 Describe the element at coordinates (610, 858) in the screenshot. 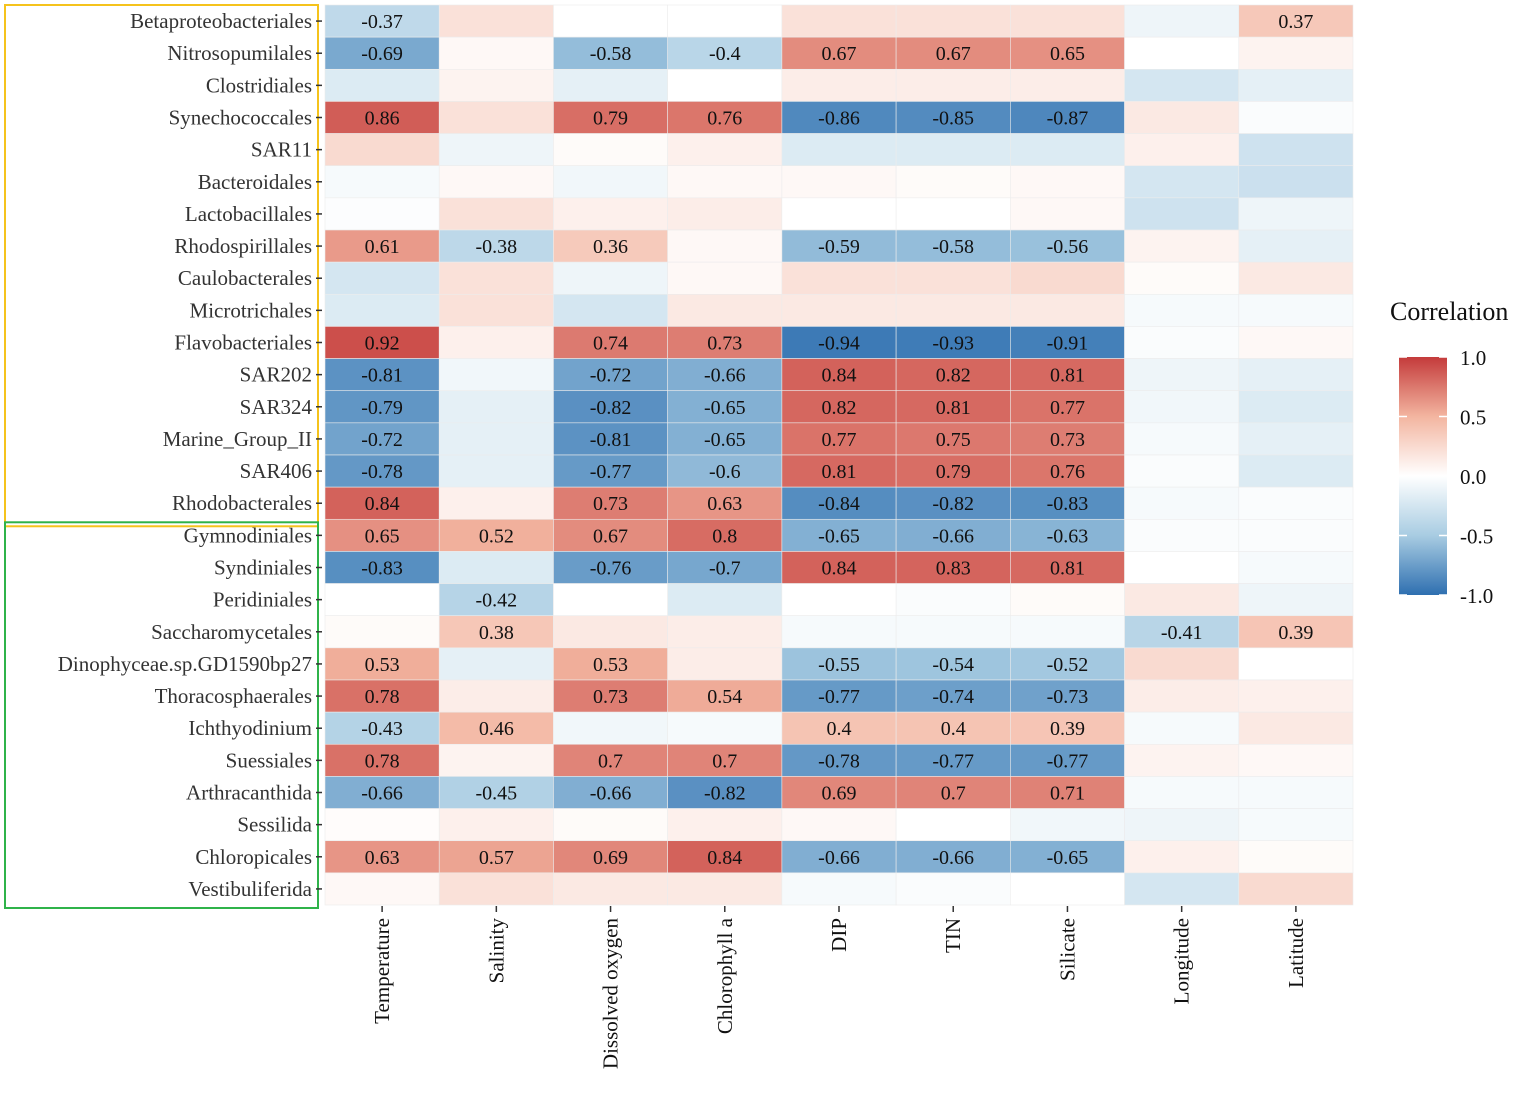

I see `cell-value-label: 0.69` at that location.